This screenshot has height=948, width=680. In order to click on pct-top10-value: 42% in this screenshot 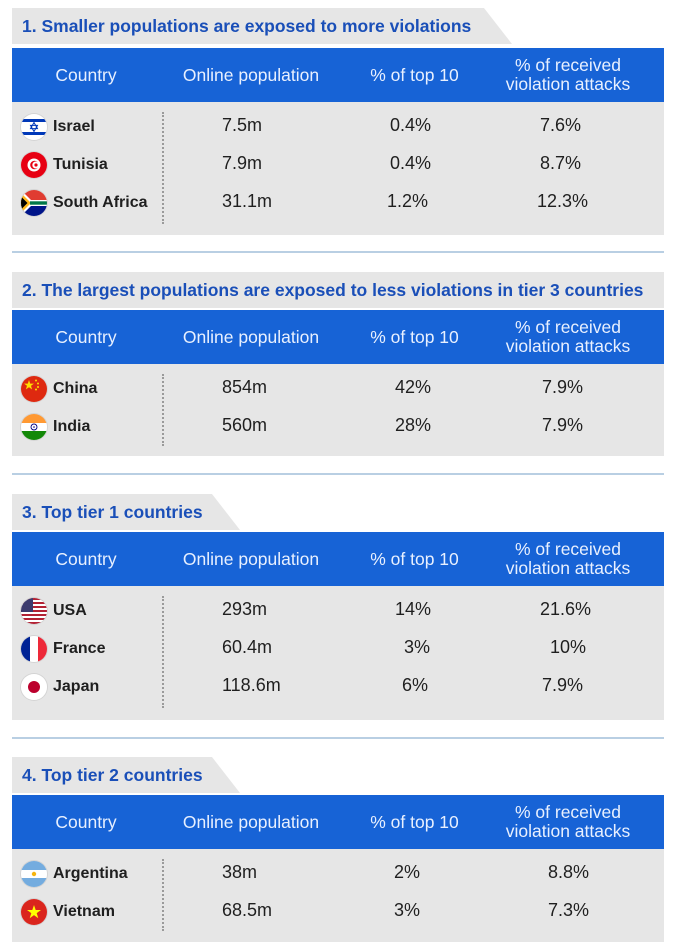, I will do `click(413, 387)`.